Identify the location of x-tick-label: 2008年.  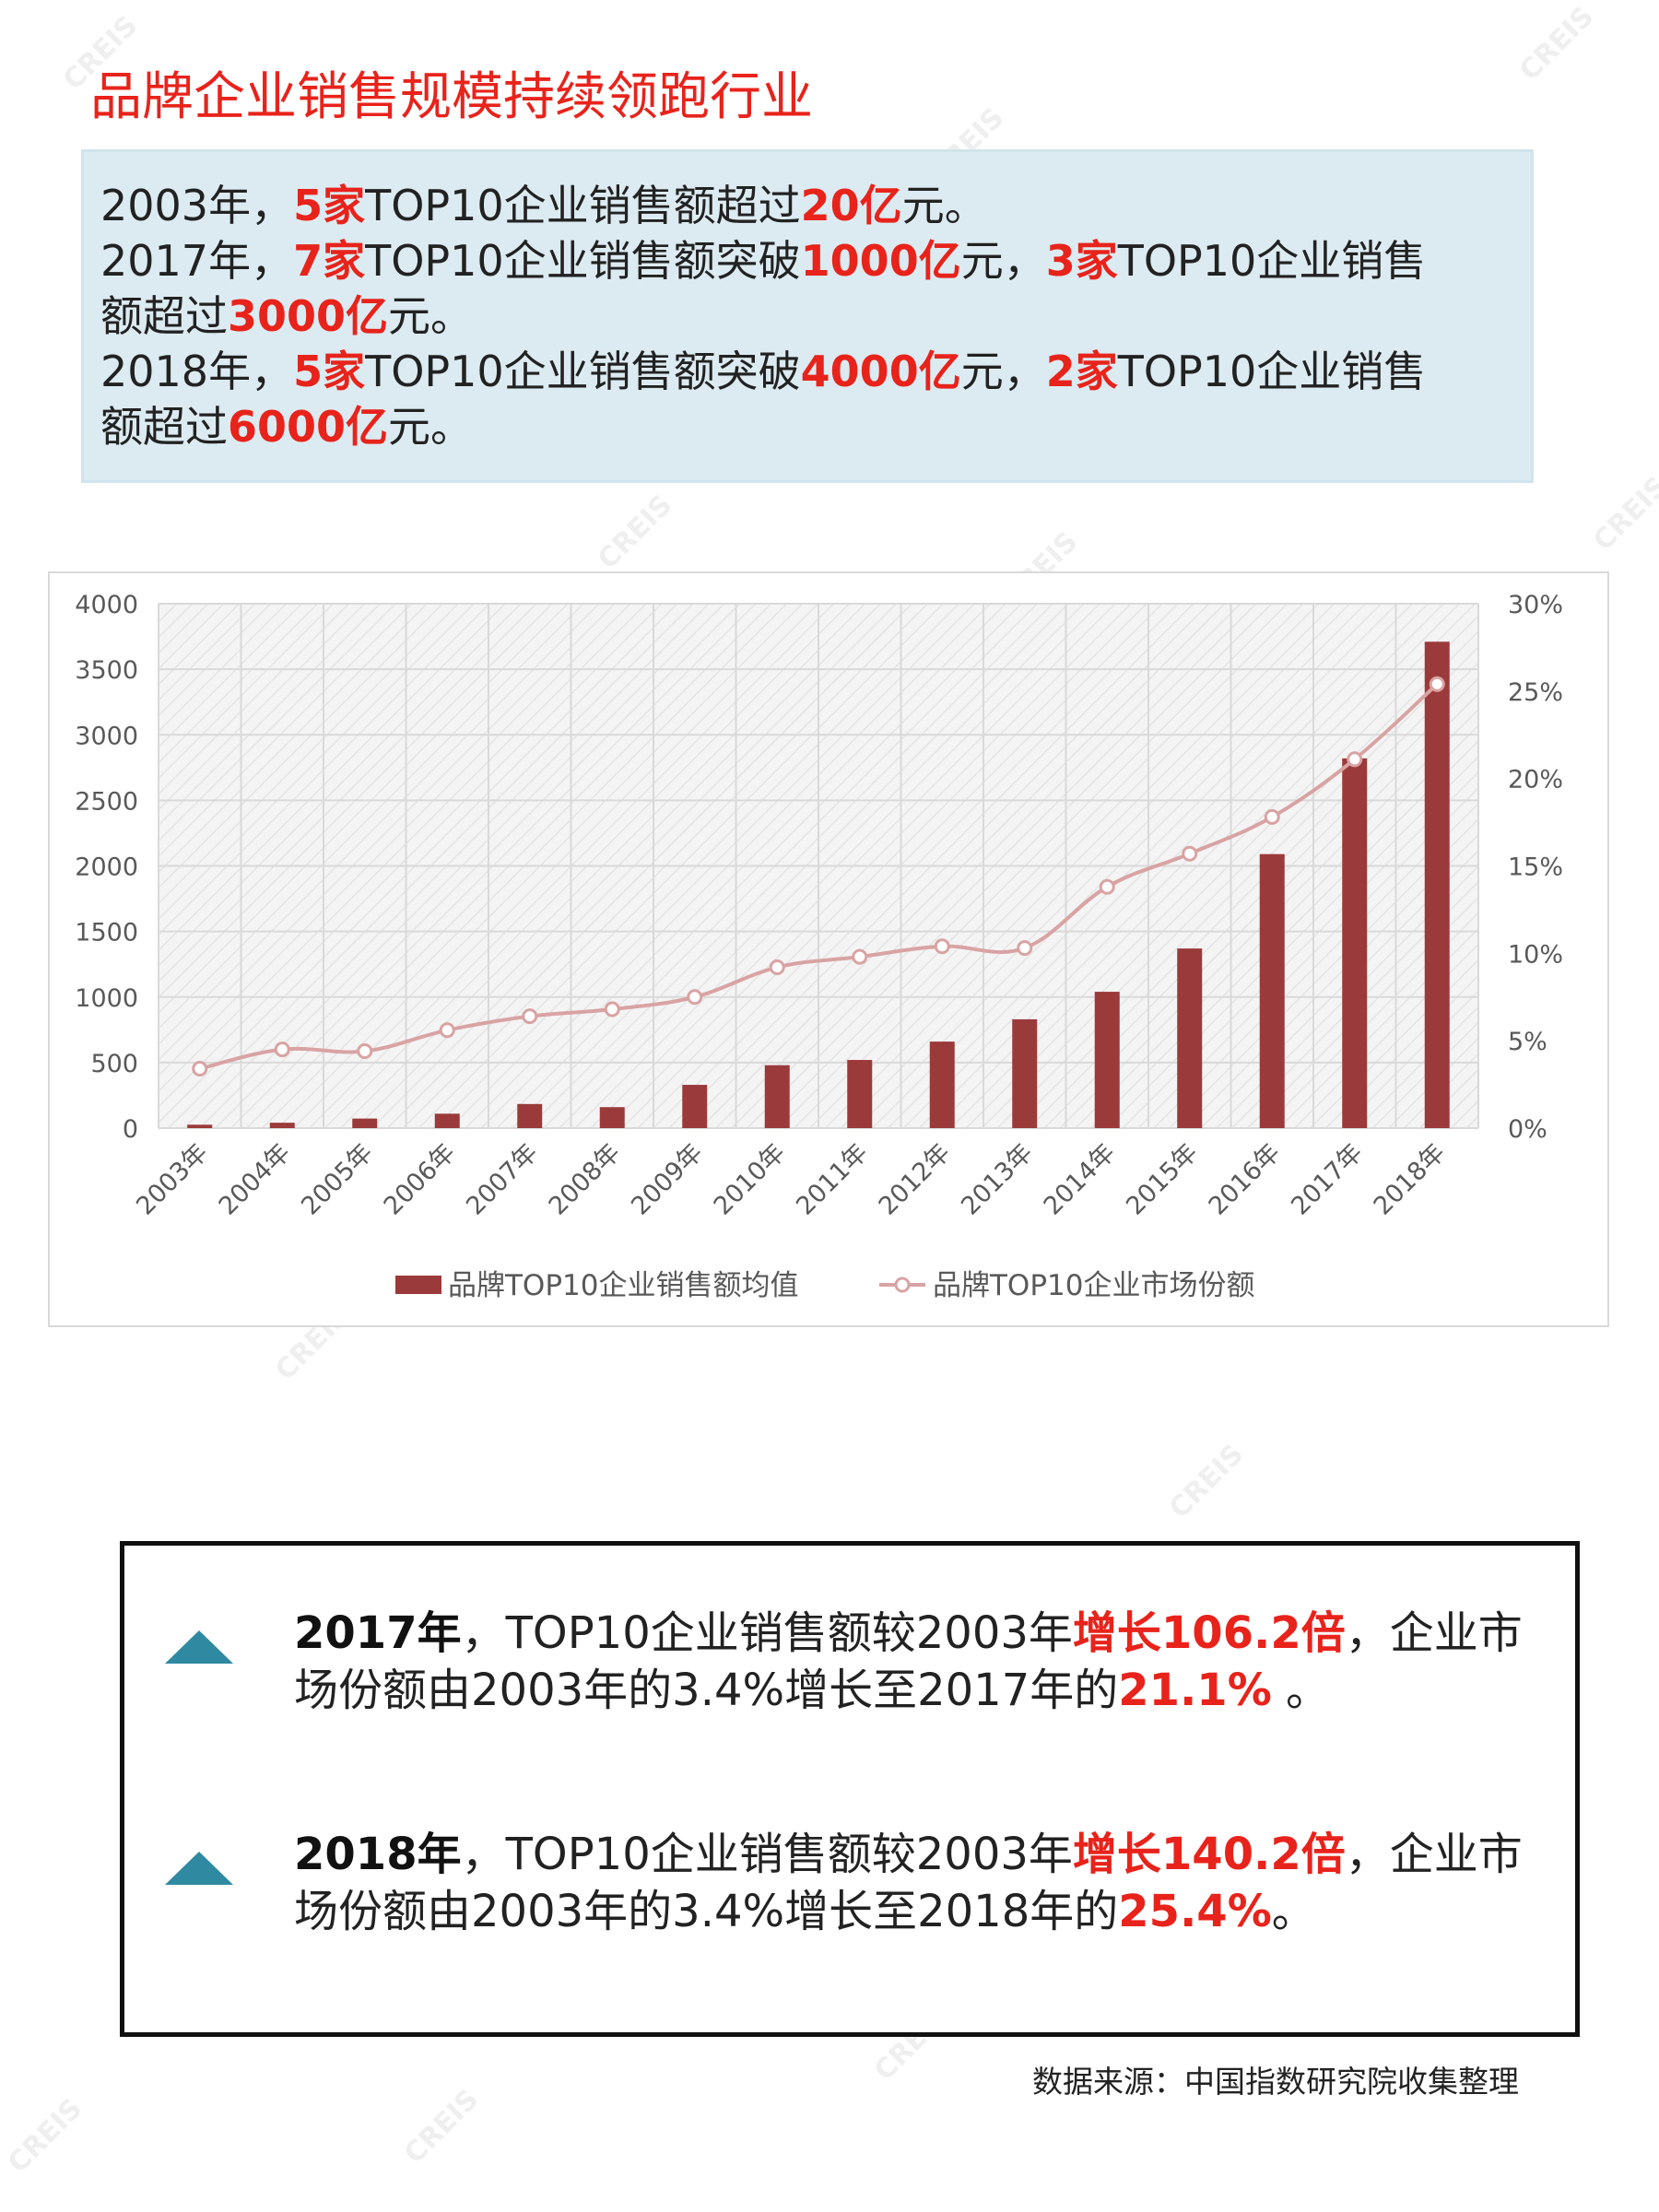
(585, 1179).